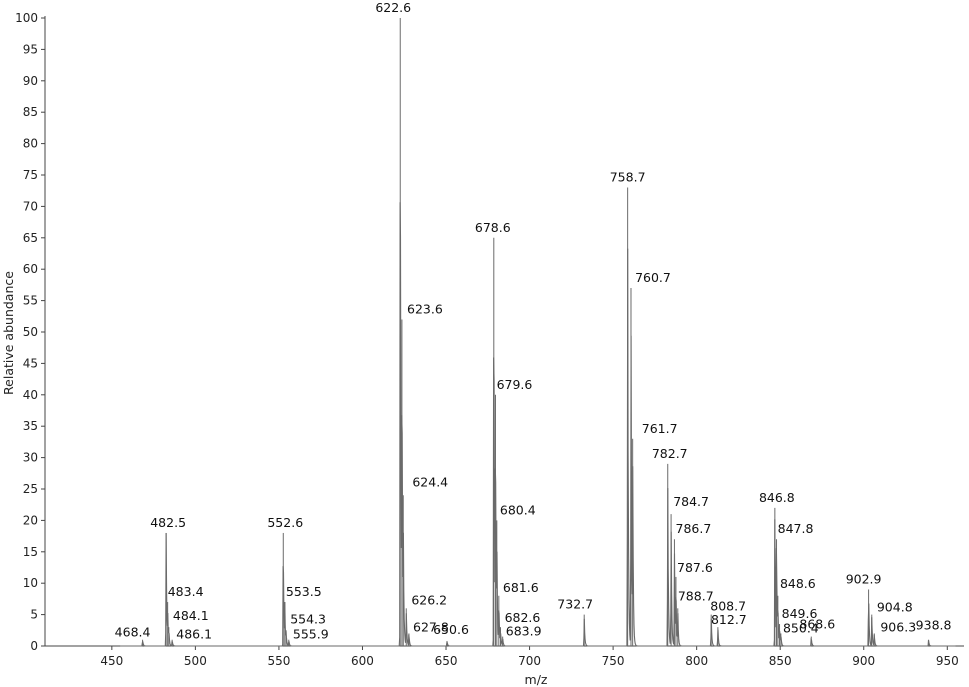  Describe the element at coordinates (524, 631) in the screenshot. I see `peak-label: 683.9` at that location.